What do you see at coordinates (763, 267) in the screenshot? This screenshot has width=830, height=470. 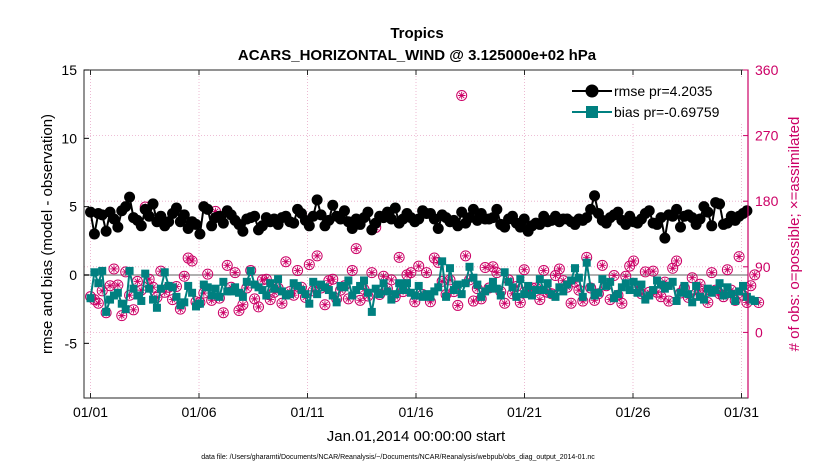 I see `y-right-tick-label: 90` at bounding box center [763, 267].